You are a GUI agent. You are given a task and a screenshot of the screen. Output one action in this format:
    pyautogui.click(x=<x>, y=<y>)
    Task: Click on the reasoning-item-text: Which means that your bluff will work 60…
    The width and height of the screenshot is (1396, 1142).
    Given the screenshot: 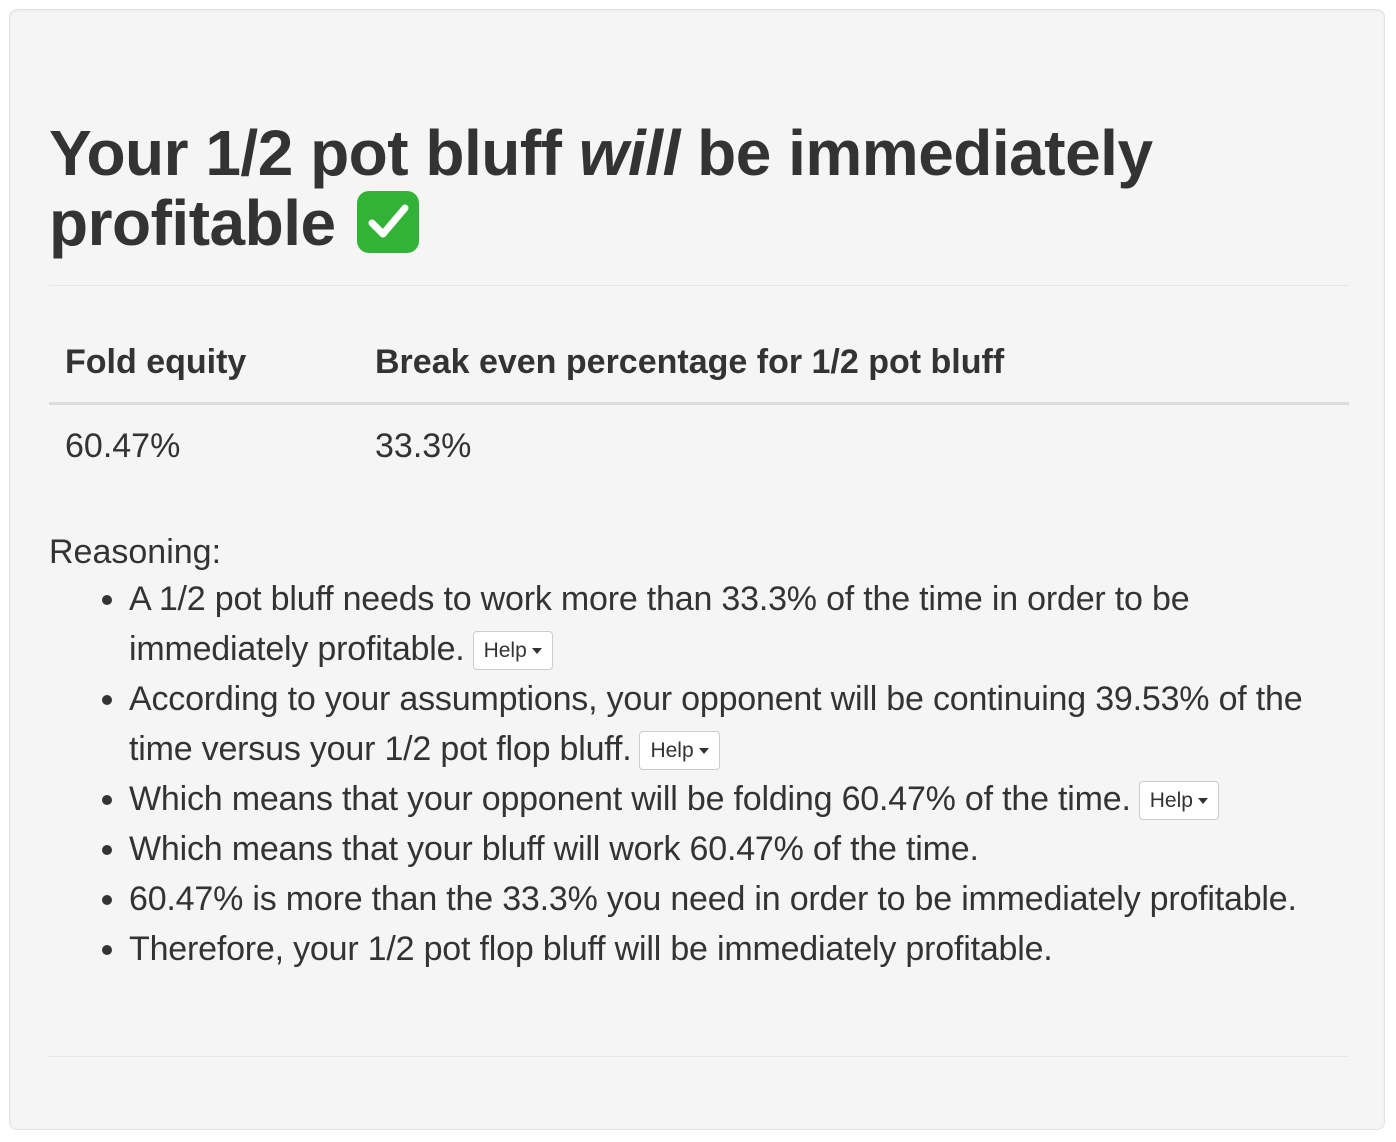 What is the action you would take?
    pyautogui.click(x=554, y=849)
    